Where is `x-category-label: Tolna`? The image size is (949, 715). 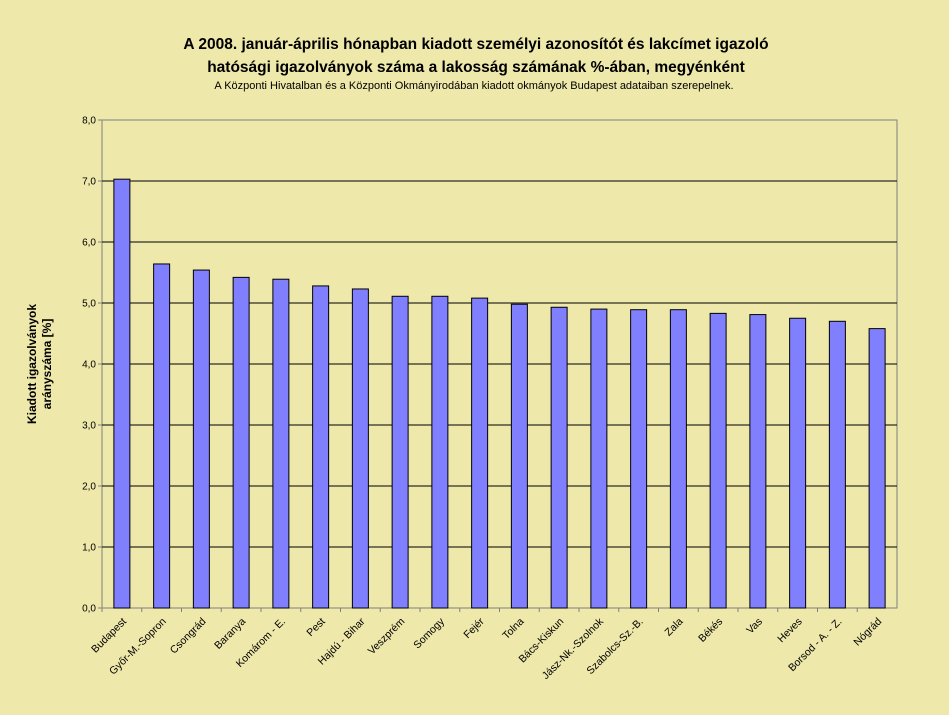 x-category-label: Tolna is located at coordinates (513, 629).